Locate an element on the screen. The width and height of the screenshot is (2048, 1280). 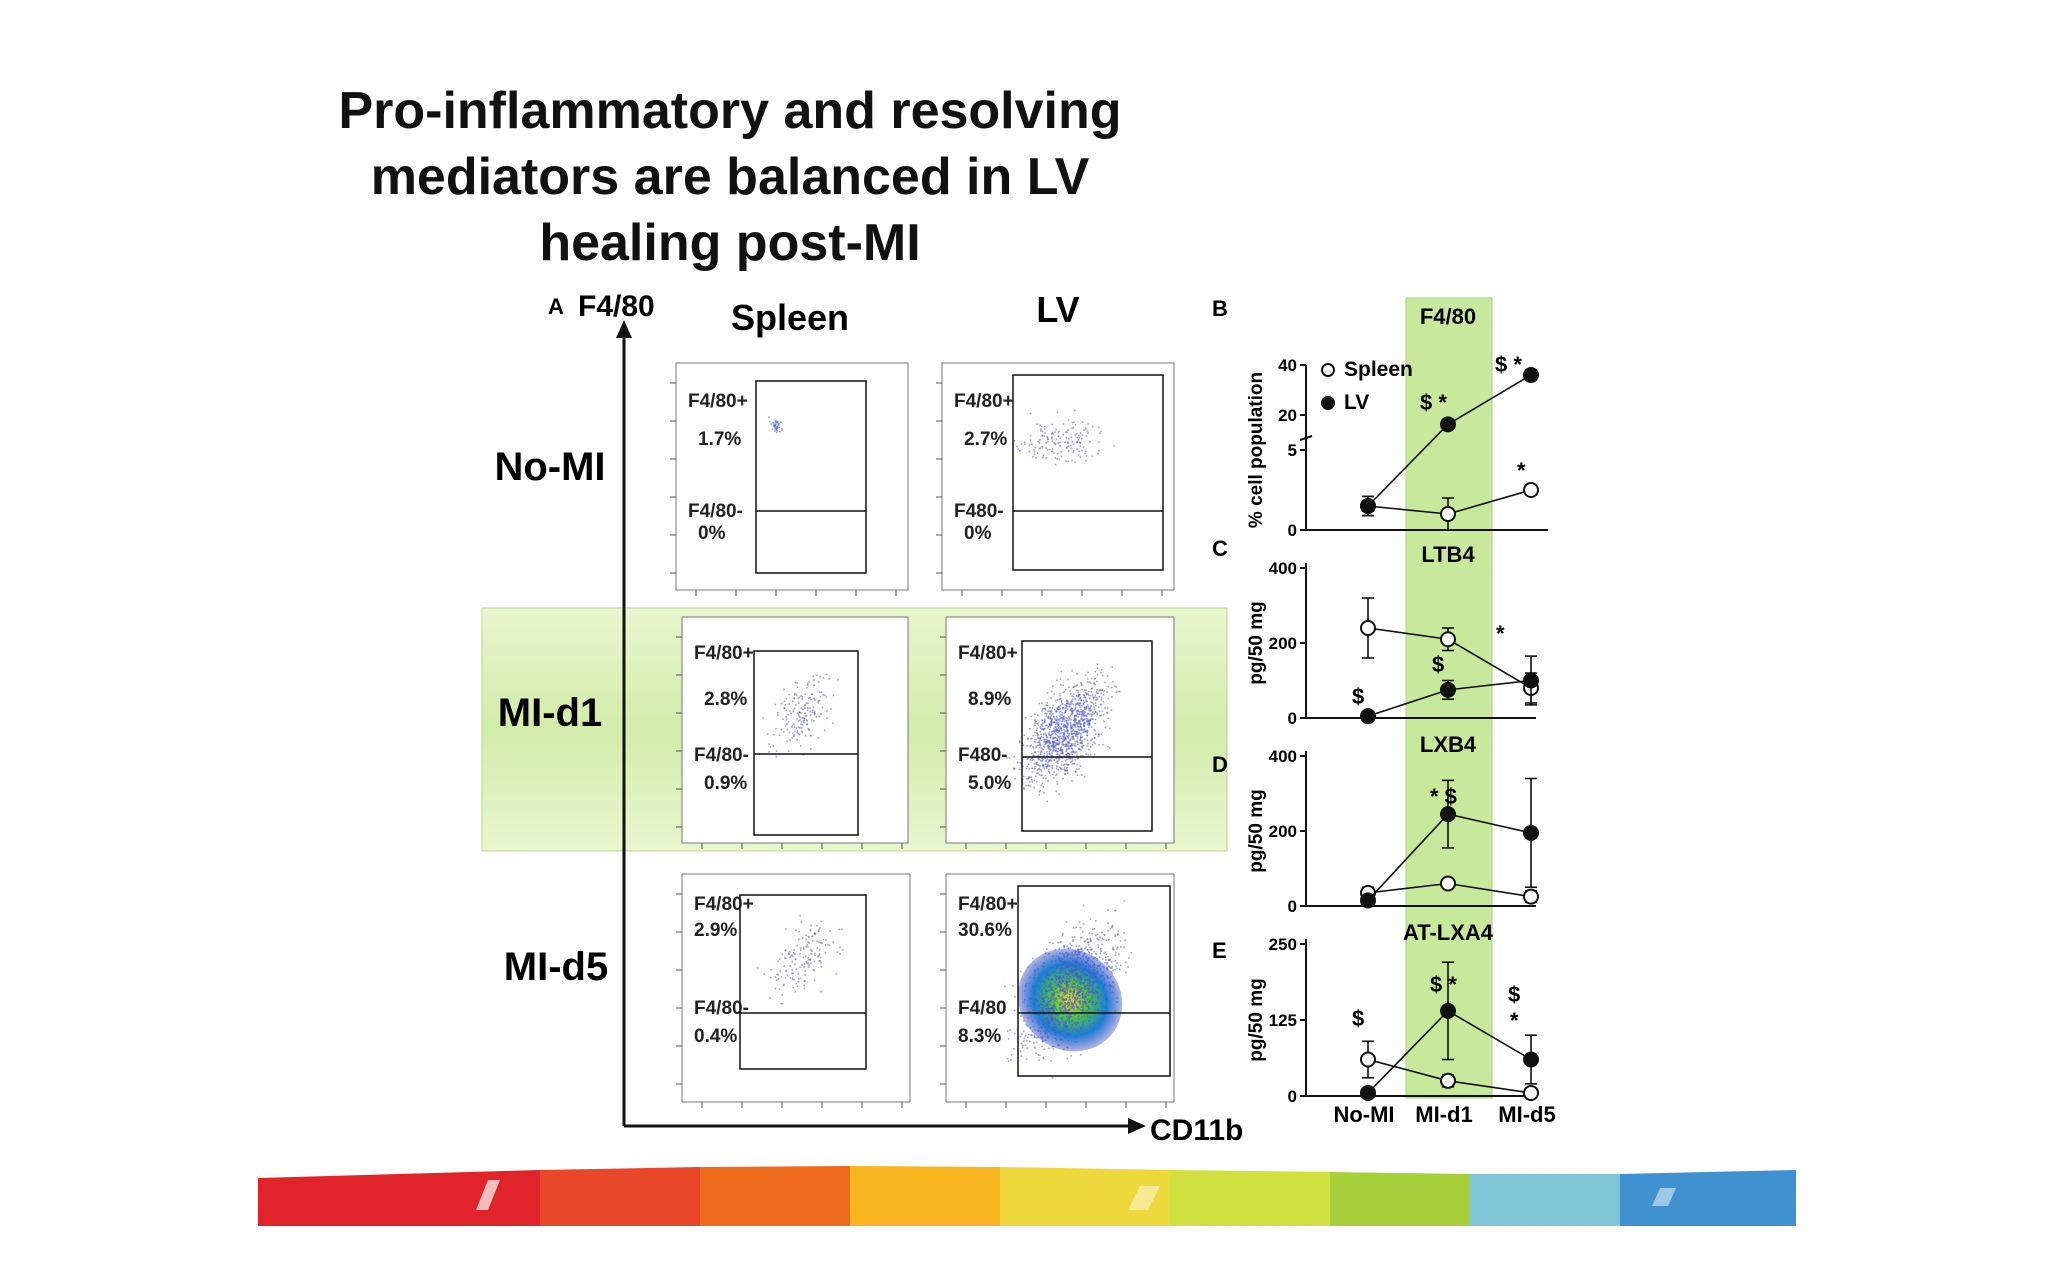
legend-marker is located at coordinates (1328, 370).